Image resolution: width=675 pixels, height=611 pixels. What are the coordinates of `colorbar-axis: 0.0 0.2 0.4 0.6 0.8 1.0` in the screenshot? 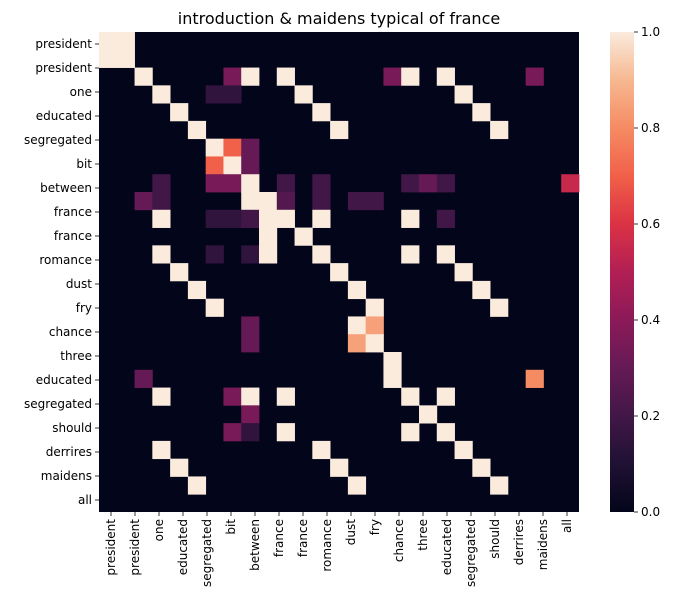 It's located at (647, 272).